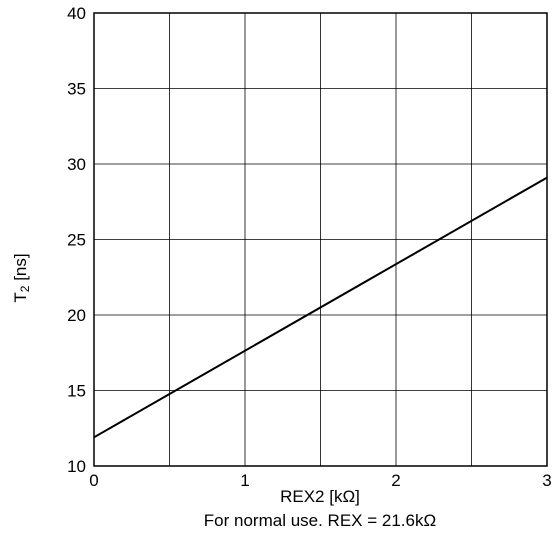 The height and width of the screenshot is (550, 553). Describe the element at coordinates (244, 480) in the screenshot. I see `x-tick-label-1: 1` at that location.